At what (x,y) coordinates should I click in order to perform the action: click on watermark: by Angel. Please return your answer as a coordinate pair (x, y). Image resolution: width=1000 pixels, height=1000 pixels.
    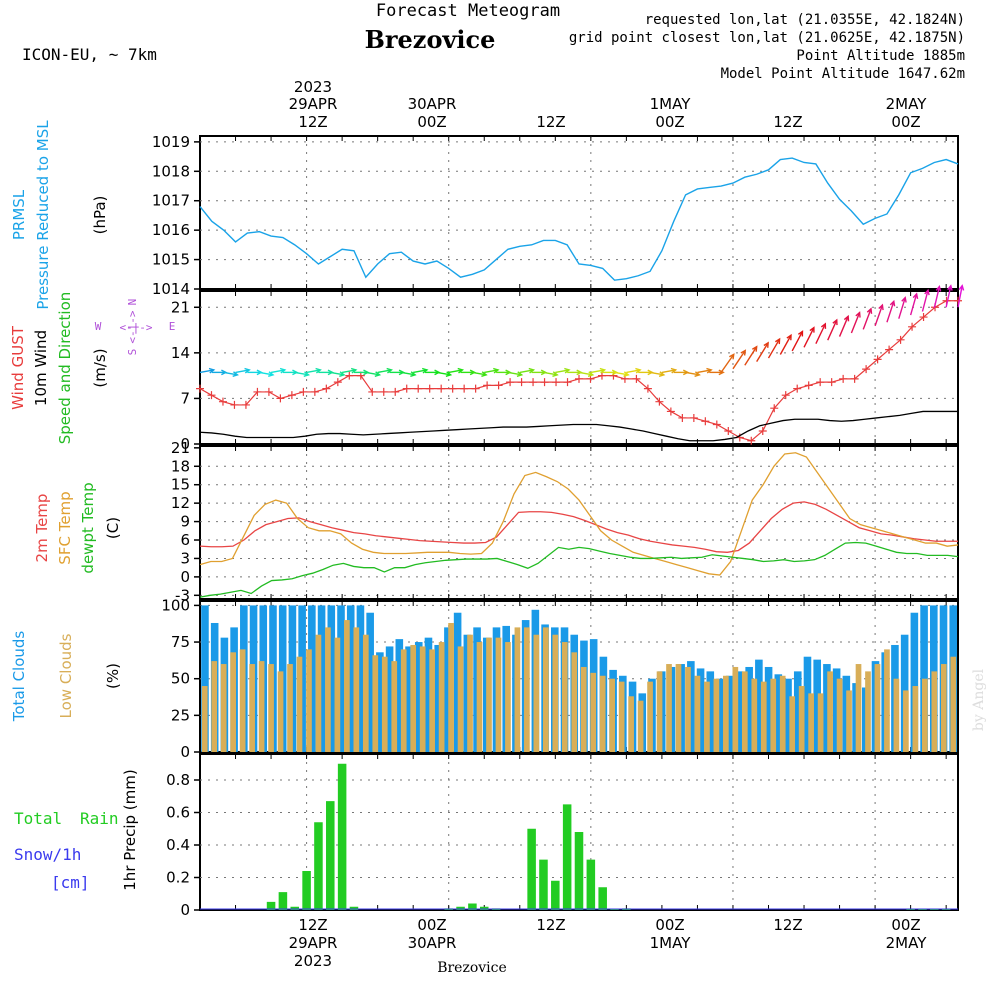
    Looking at the image, I should click on (979, 699).